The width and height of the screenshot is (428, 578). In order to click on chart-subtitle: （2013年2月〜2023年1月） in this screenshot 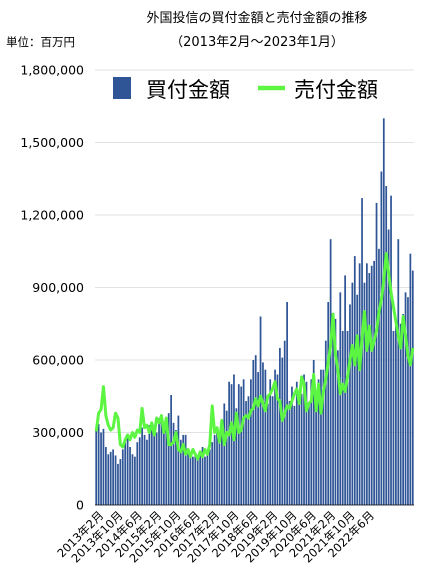, I will do `click(257, 42)`.